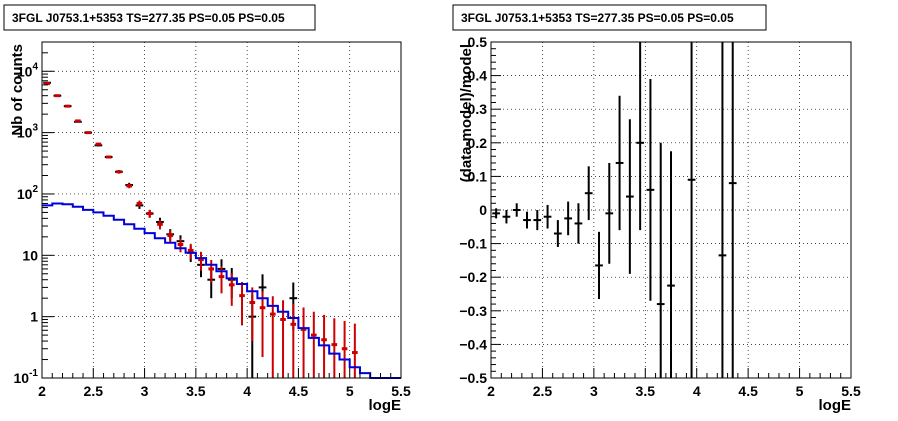 This screenshot has height=421, width=898. I want to click on residual-y-tick-label: −0.3, so click(473, 311).